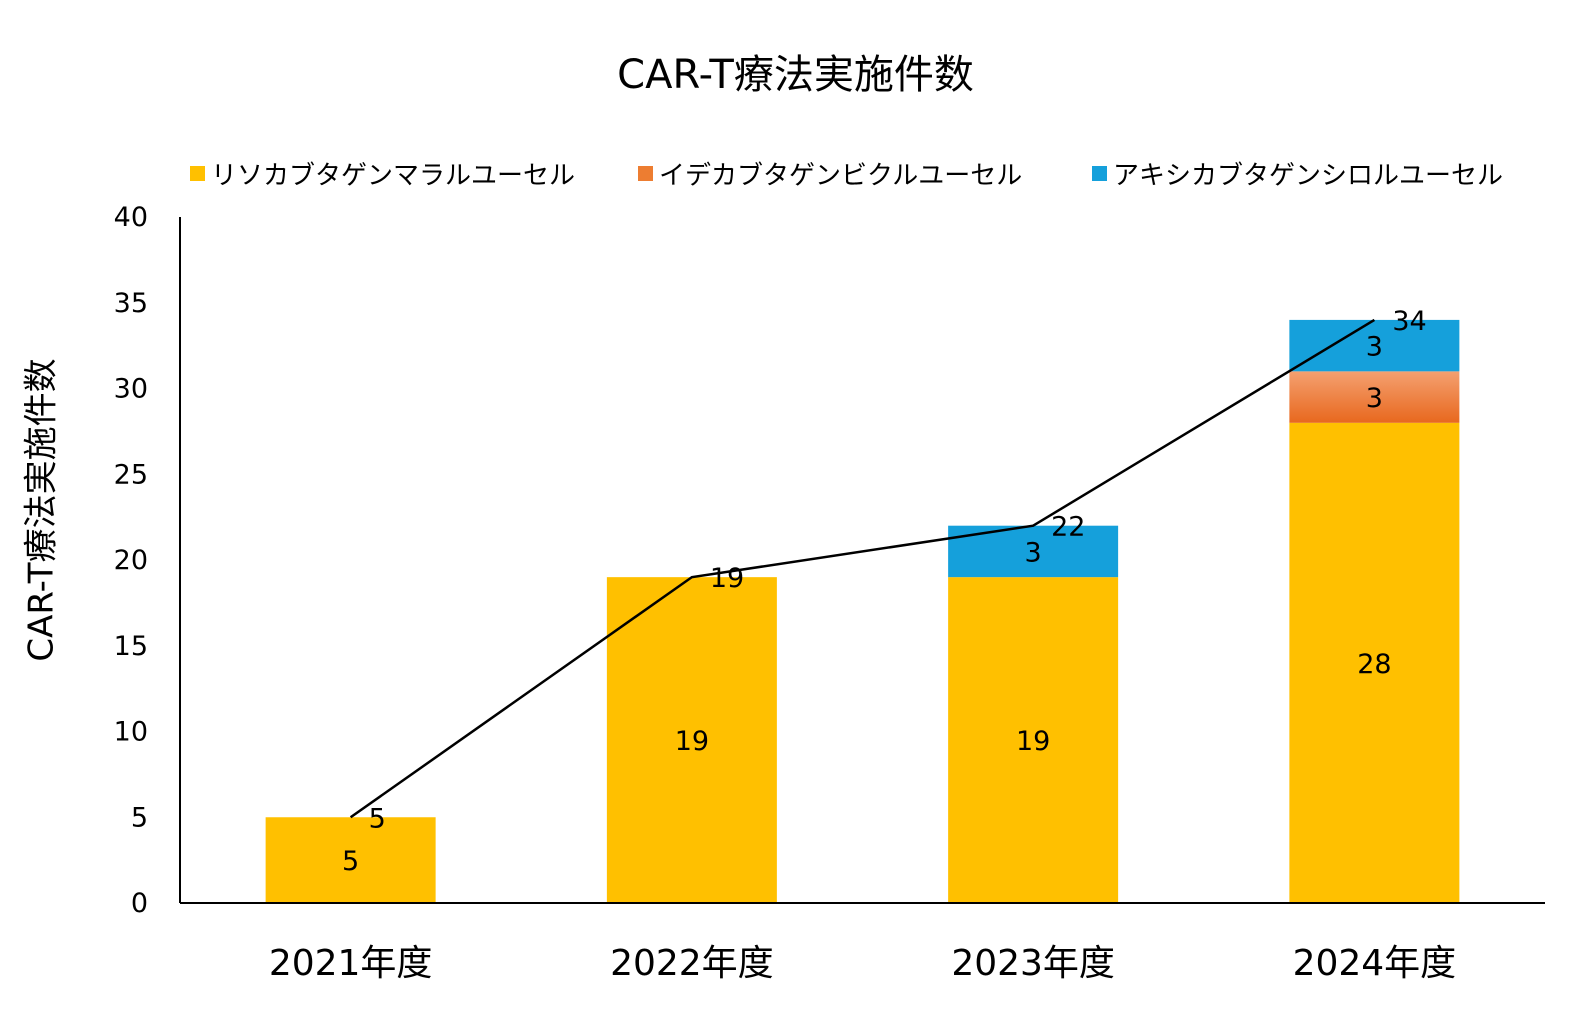 The height and width of the screenshot is (1013, 1591). What do you see at coordinates (131, 560) in the screenshot?
I see `y-tick-label-20: 20` at bounding box center [131, 560].